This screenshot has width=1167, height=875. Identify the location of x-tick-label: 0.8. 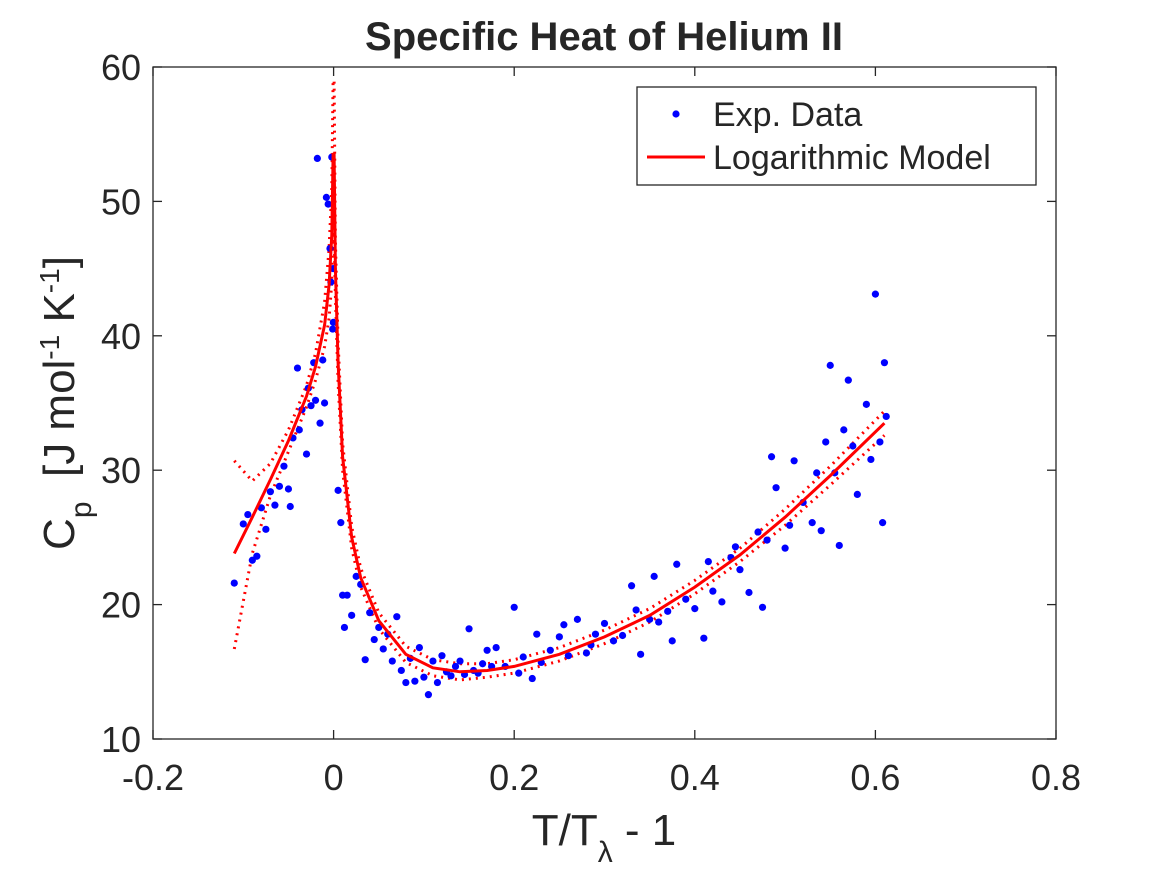
(1056, 777).